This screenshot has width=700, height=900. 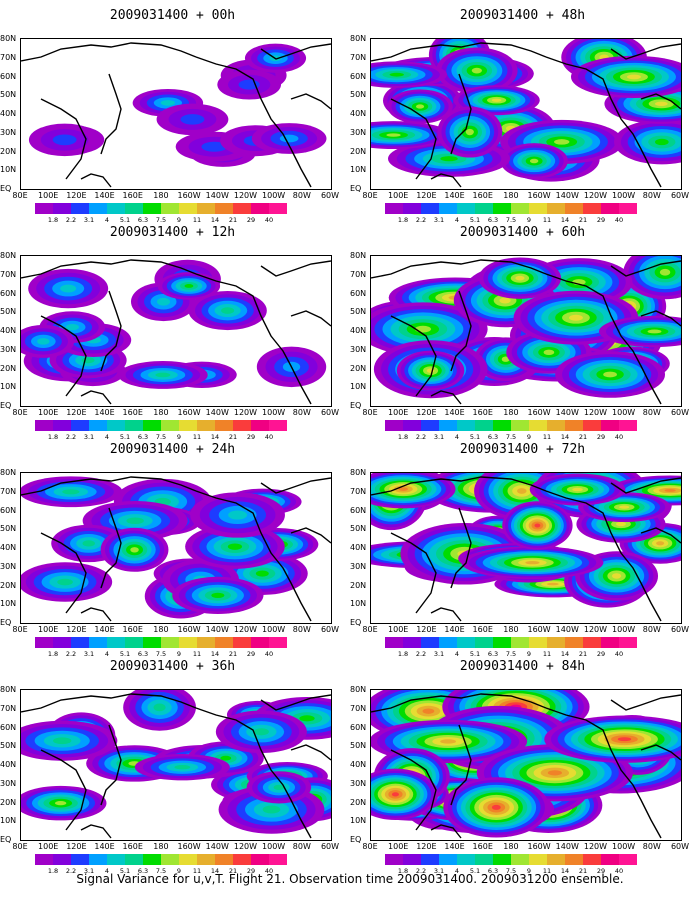 What do you see at coordinates (233, 437) in the screenshot?
I see `colorbar-tick-label: 21` at bounding box center [233, 437].